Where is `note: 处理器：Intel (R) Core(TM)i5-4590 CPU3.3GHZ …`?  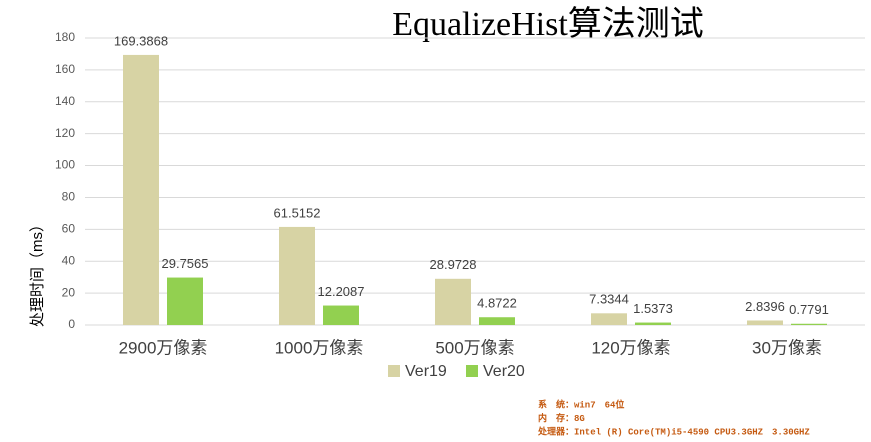 note: 处理器：Intel (R) Core(TM)i5-4590 CPU3.3GHZ … is located at coordinates (673, 431).